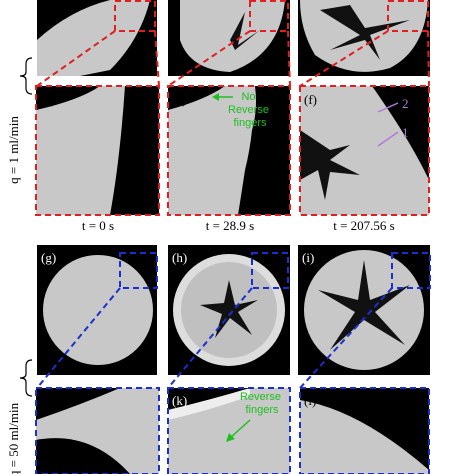 This screenshot has height=474, width=474. What do you see at coordinates (47, 99) in the screenshot?
I see `panel-label: (d)` at bounding box center [47, 99].